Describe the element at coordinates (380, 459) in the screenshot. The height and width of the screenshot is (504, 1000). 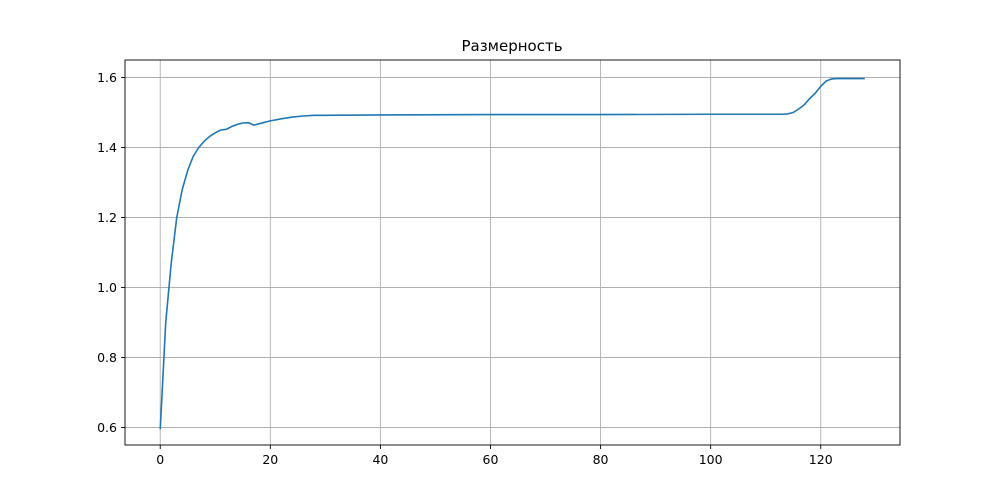
I see `x-tick-label: 40` at that location.